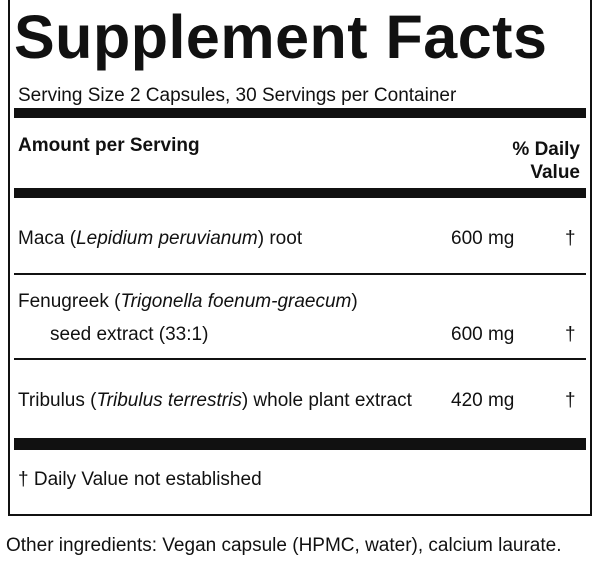 The width and height of the screenshot is (600, 566). I want to click on title: Supplement Facts, so click(281, 37).